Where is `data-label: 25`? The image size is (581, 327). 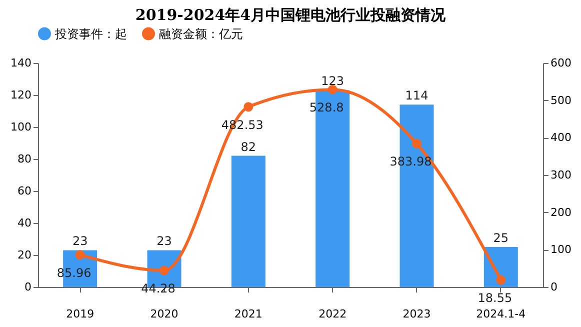
data-label: 25 is located at coordinates (501, 238).